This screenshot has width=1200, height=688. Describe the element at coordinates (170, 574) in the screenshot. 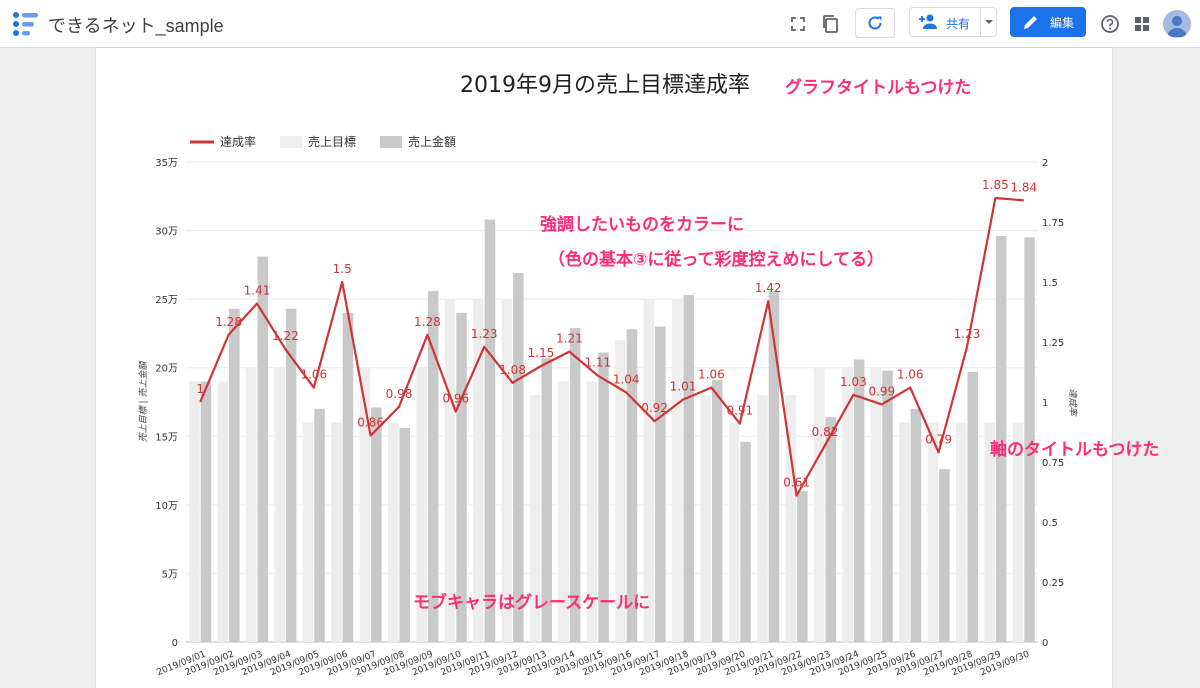

I see `y-tick-left: 5万` at that location.